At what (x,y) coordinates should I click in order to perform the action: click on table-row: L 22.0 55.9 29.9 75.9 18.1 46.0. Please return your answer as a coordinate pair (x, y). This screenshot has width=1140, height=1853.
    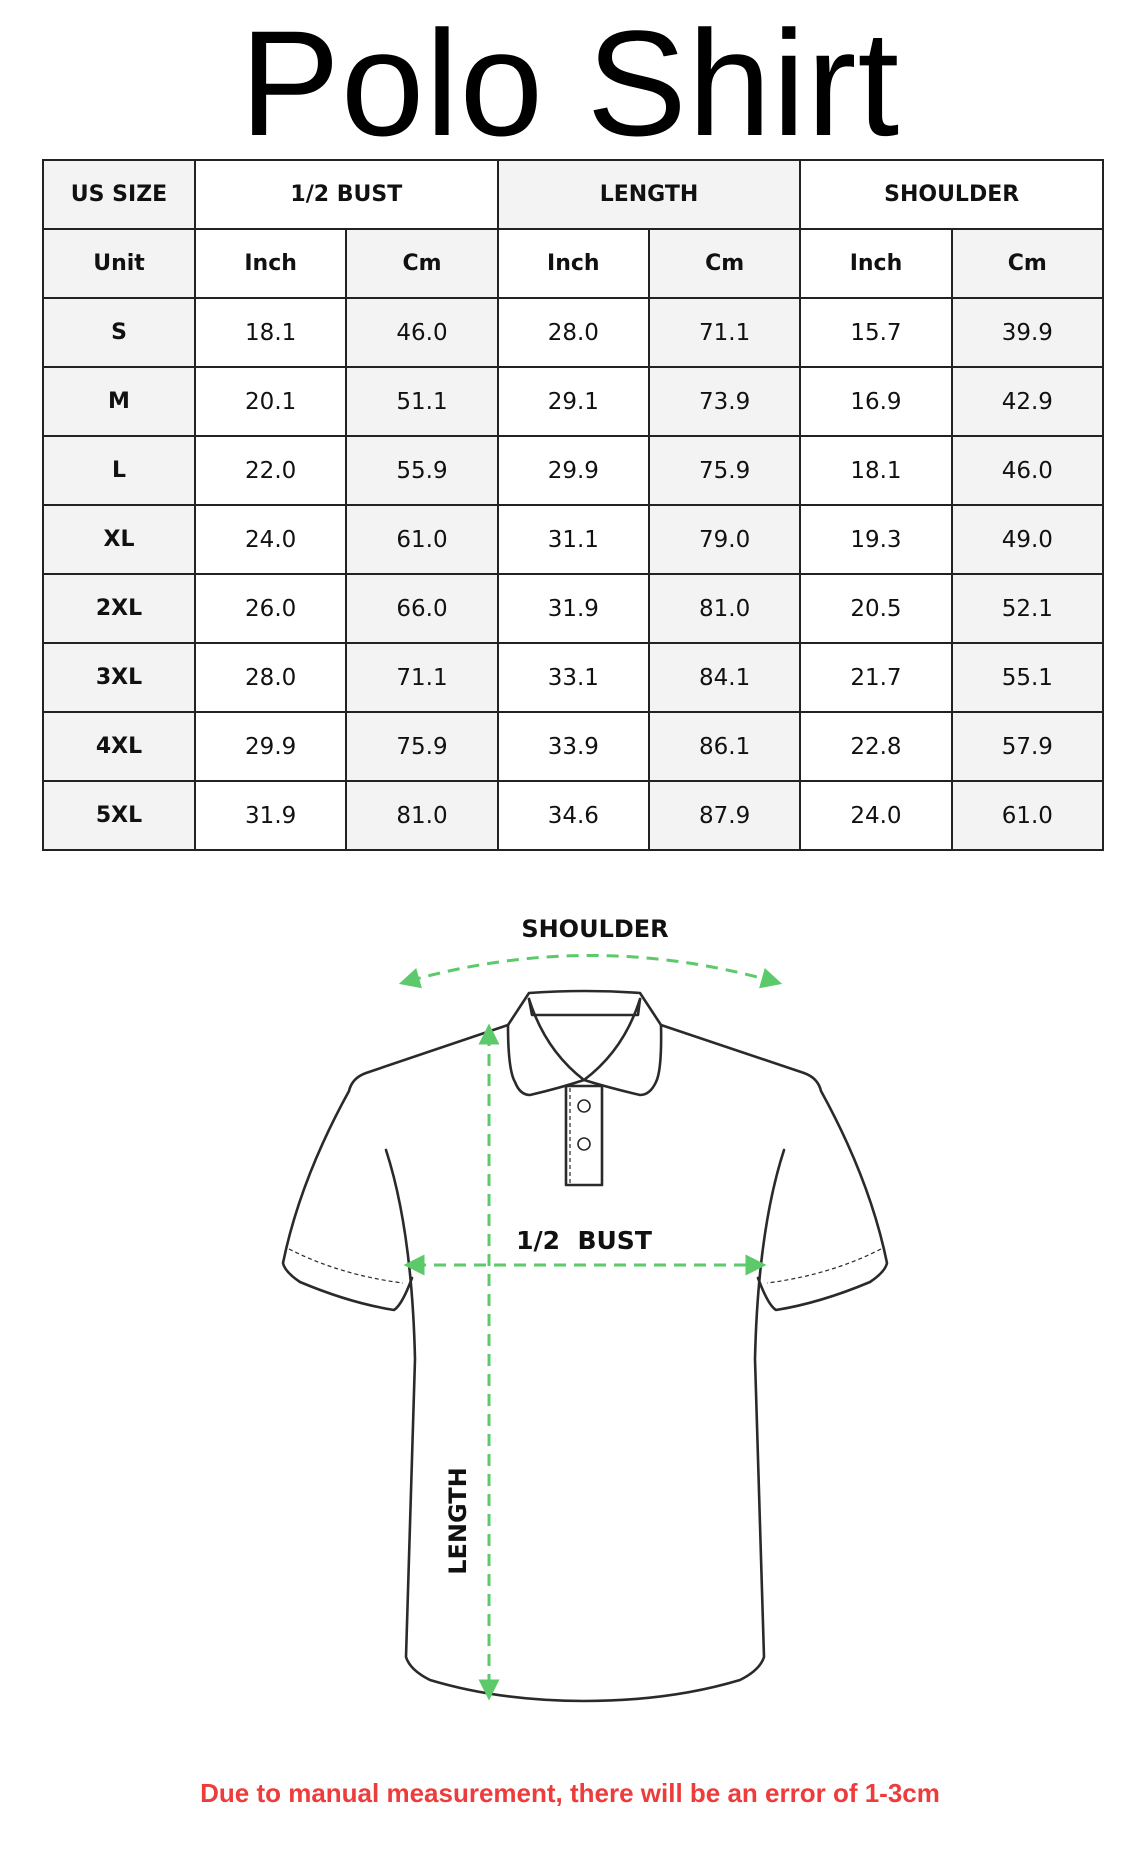
    Looking at the image, I should click on (573, 470).